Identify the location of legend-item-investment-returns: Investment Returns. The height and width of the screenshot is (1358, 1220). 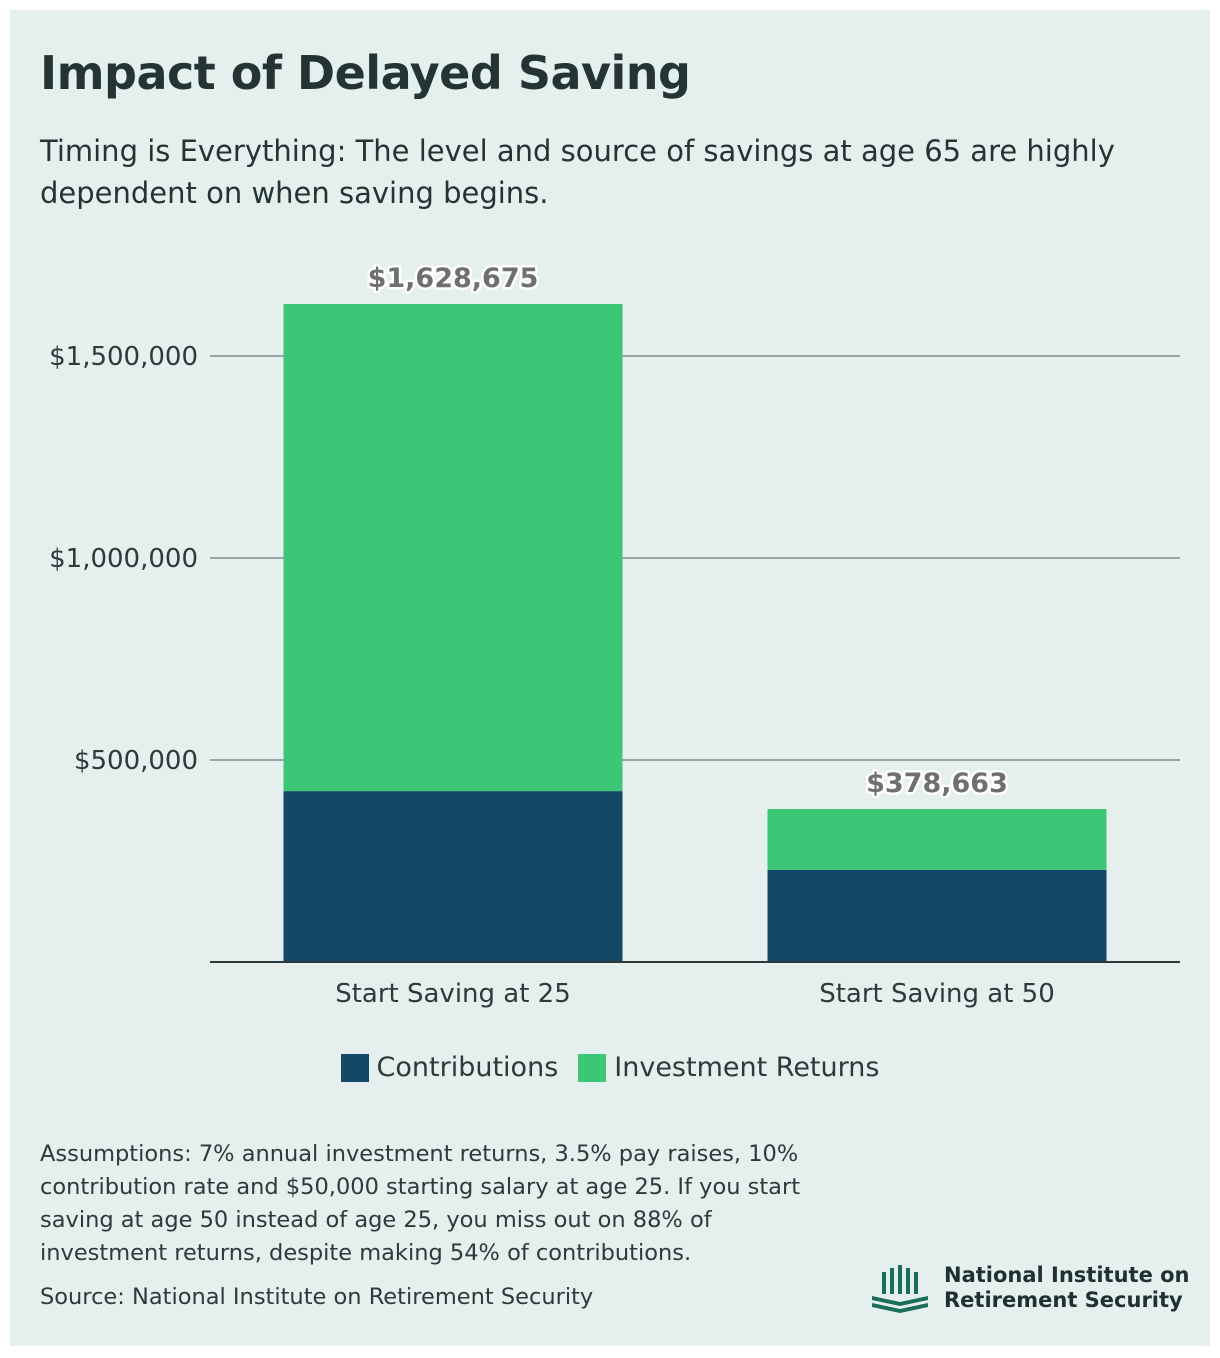
(728, 1067).